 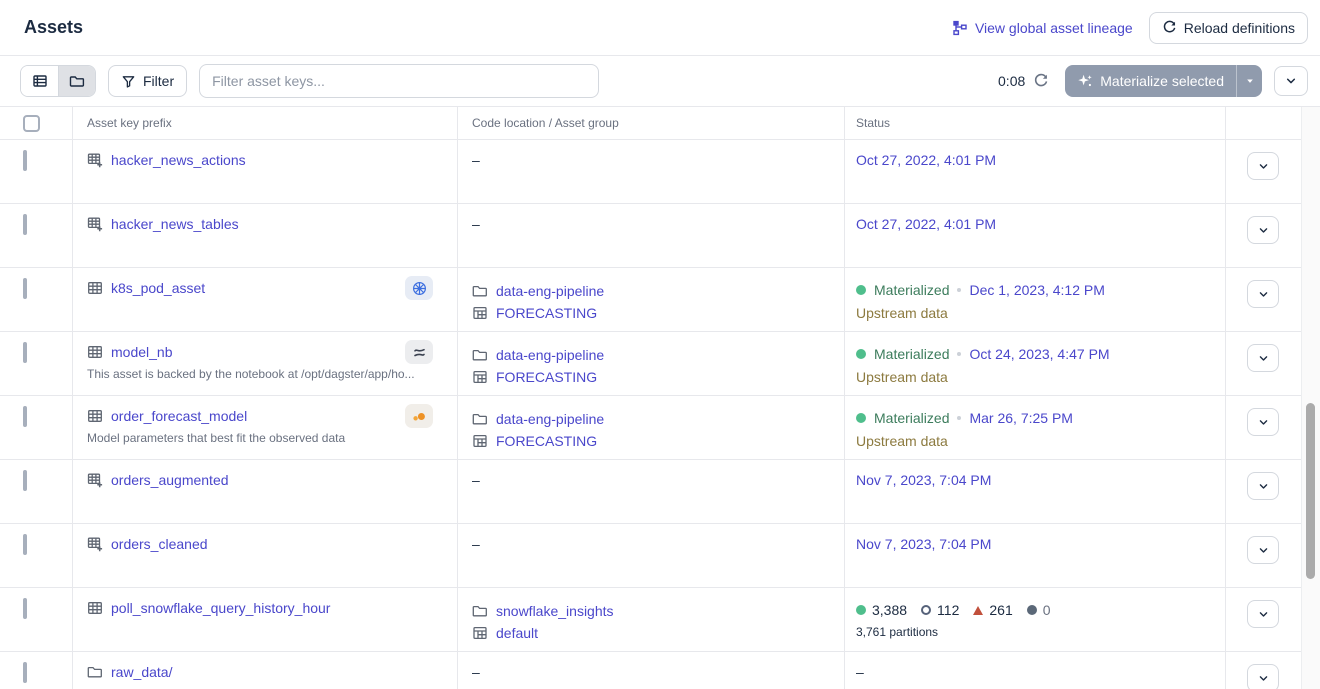 I want to click on table-row: orders_cleaned – Nov 7, 2023, 7:04 PM, so click(x=660, y=556).